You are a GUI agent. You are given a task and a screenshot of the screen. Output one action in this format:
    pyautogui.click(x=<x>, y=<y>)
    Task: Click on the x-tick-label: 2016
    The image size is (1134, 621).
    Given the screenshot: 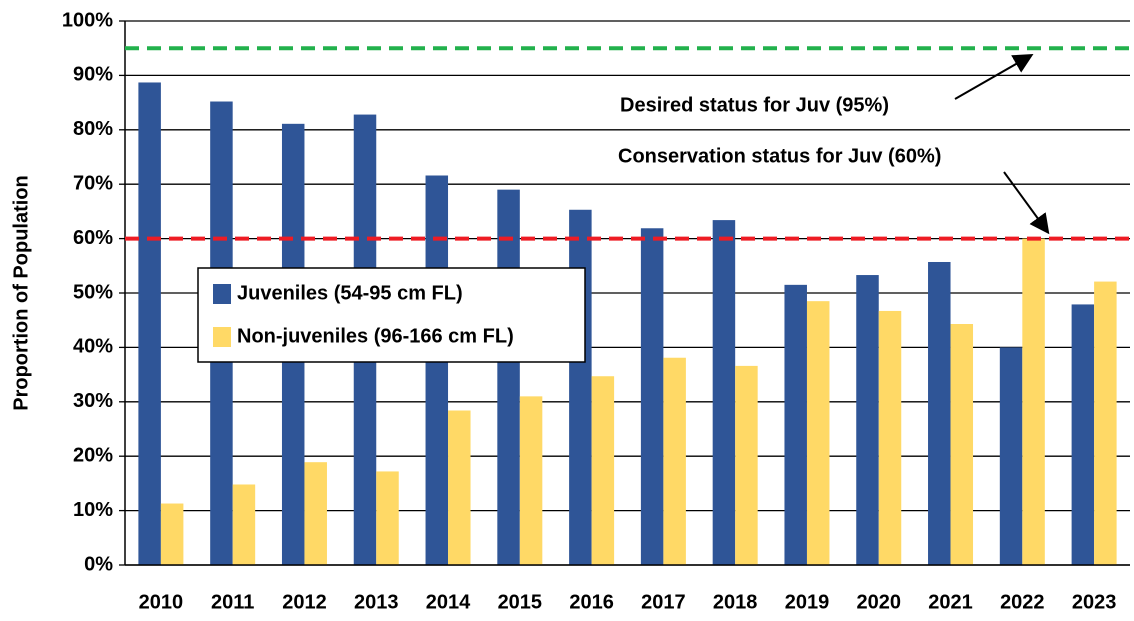 What is the action you would take?
    pyautogui.click(x=591, y=602)
    